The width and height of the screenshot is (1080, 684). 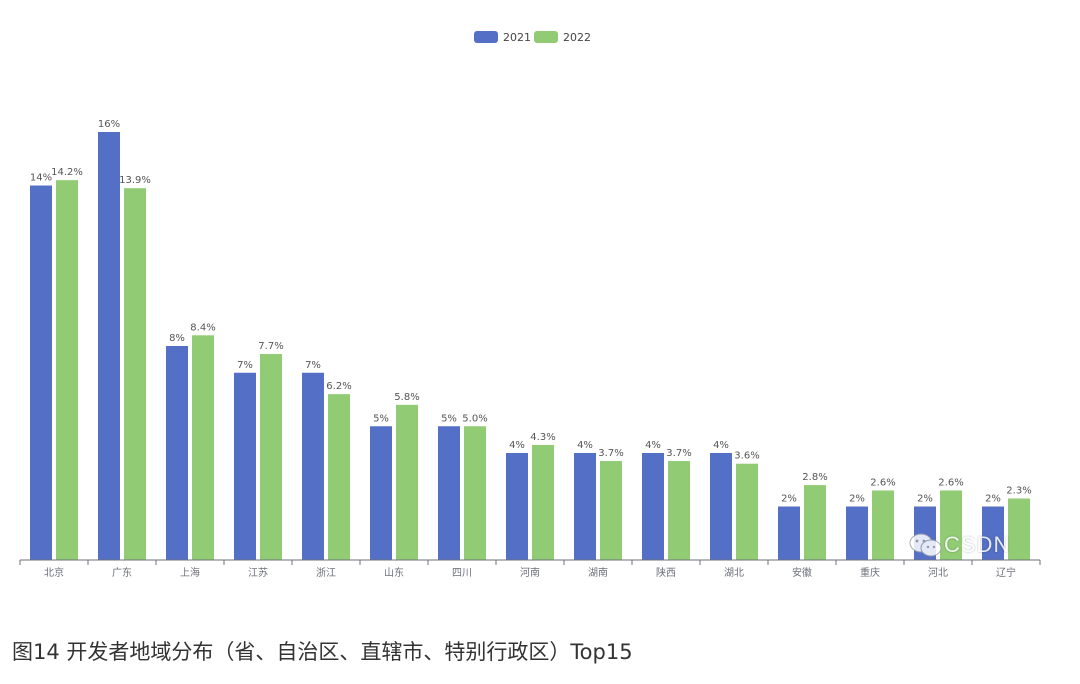 What do you see at coordinates (577, 37) in the screenshot?
I see `legend-label-2022: 2022` at bounding box center [577, 37].